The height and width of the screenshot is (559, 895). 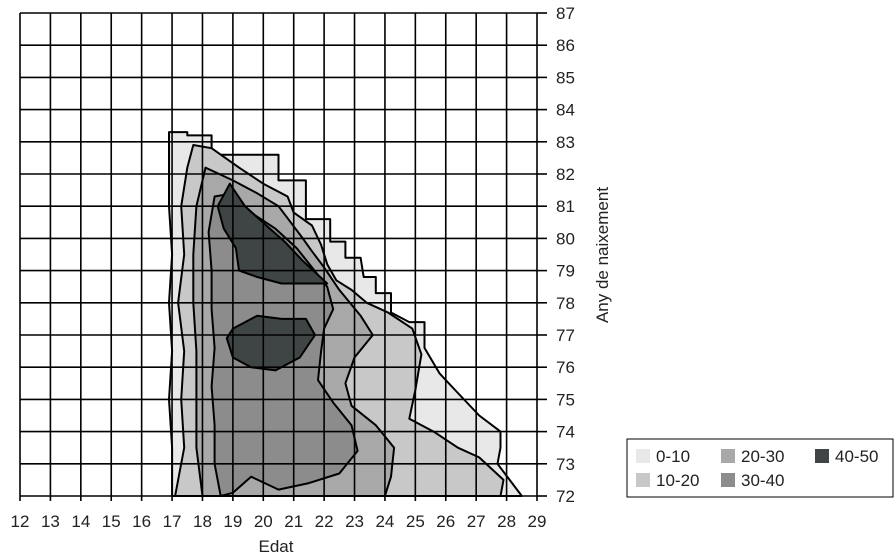 I want to click on y-tick-label: 85, so click(x=565, y=77).